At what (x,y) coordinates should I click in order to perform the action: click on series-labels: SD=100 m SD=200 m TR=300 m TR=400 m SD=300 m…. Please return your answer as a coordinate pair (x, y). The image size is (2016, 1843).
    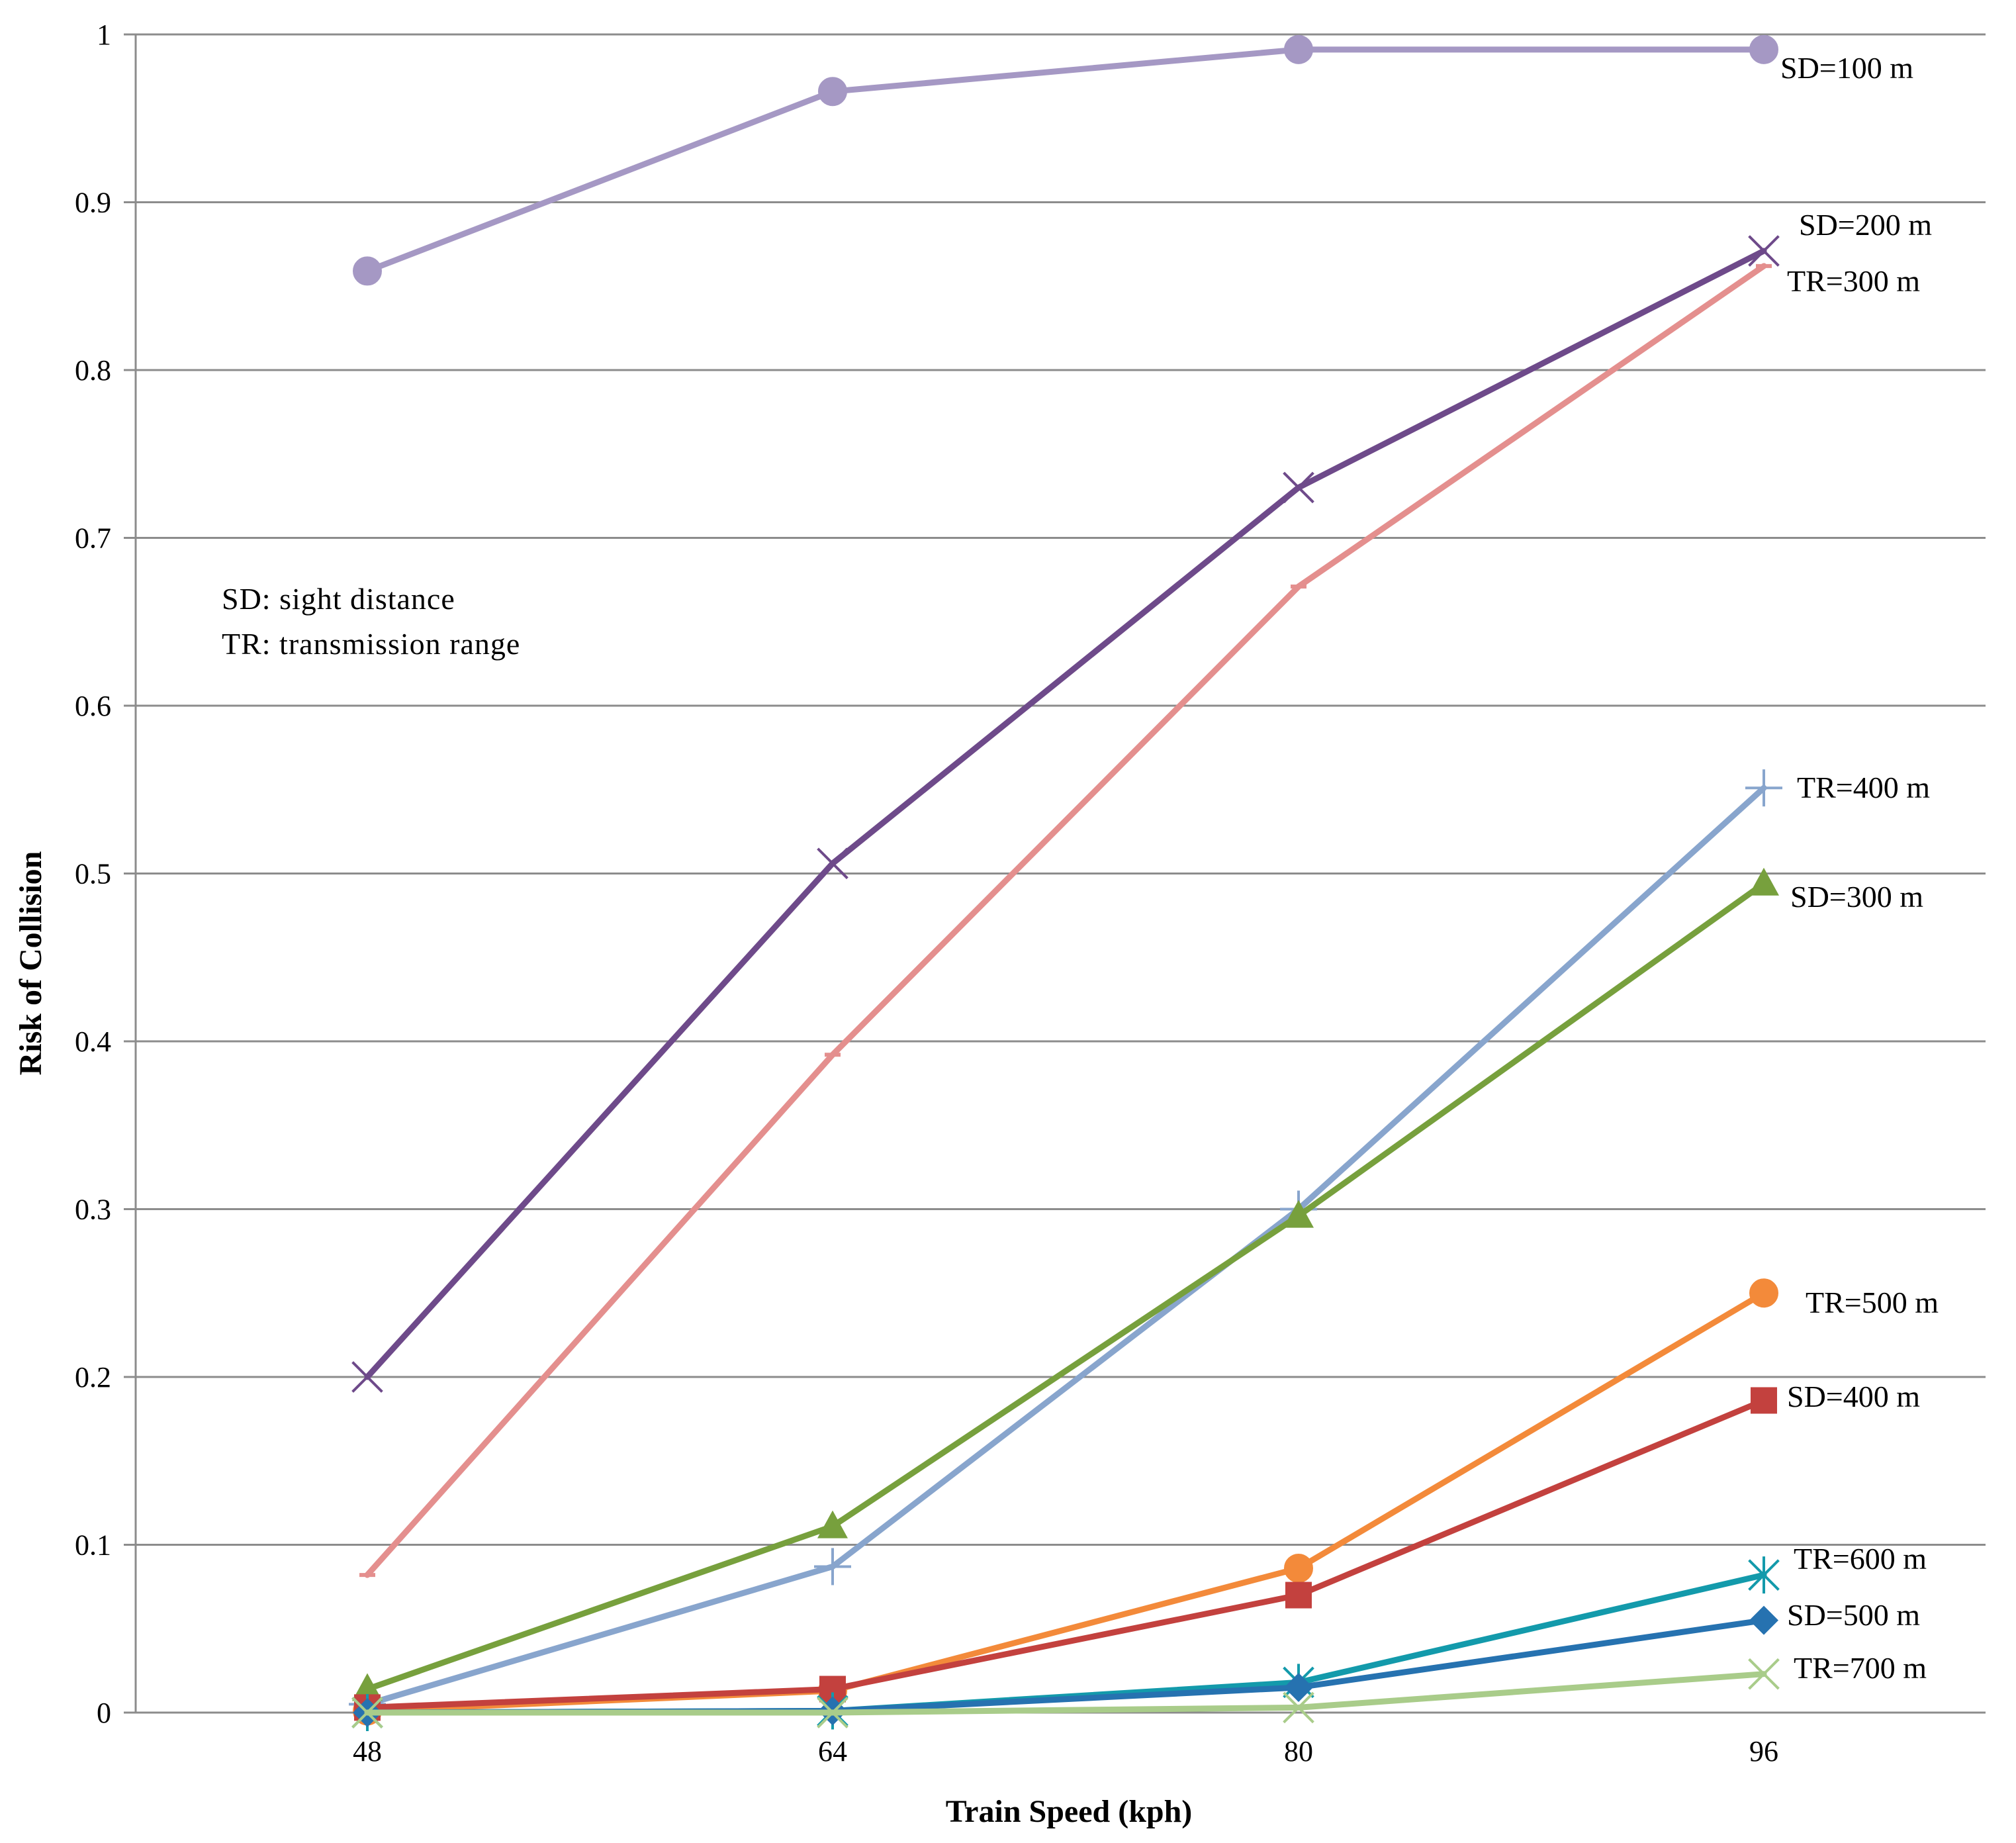
    Looking at the image, I should click on (1859, 868).